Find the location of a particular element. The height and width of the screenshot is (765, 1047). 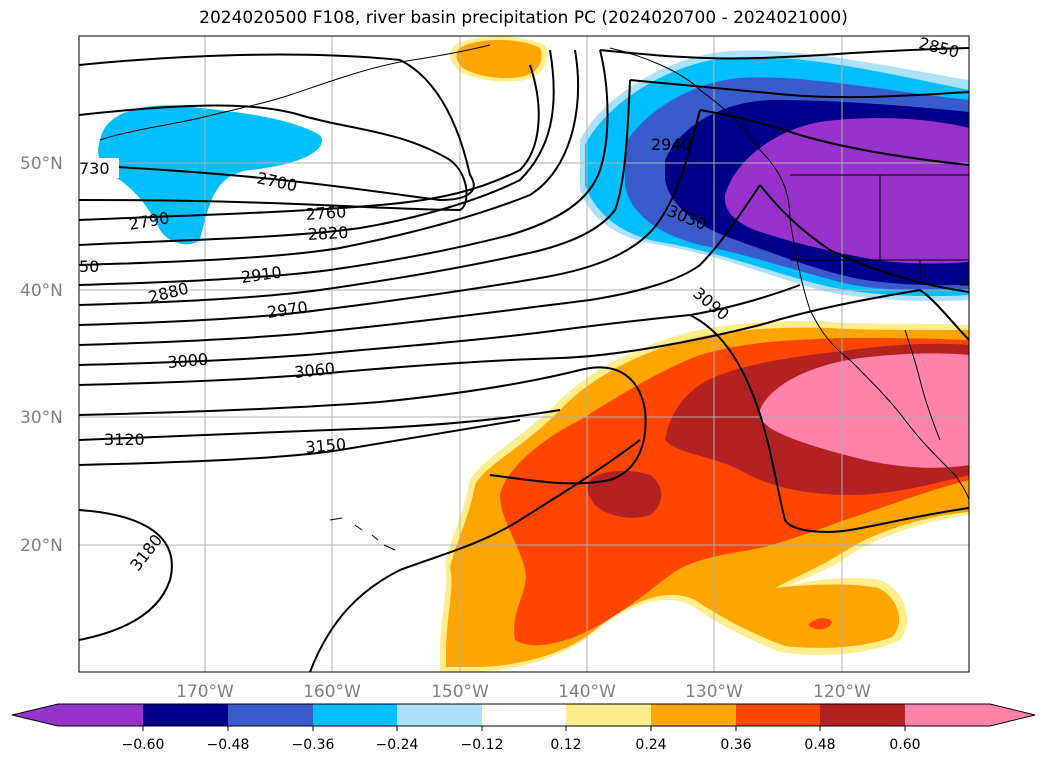

colorbar-tick-label: 0.36 is located at coordinates (735, 745).